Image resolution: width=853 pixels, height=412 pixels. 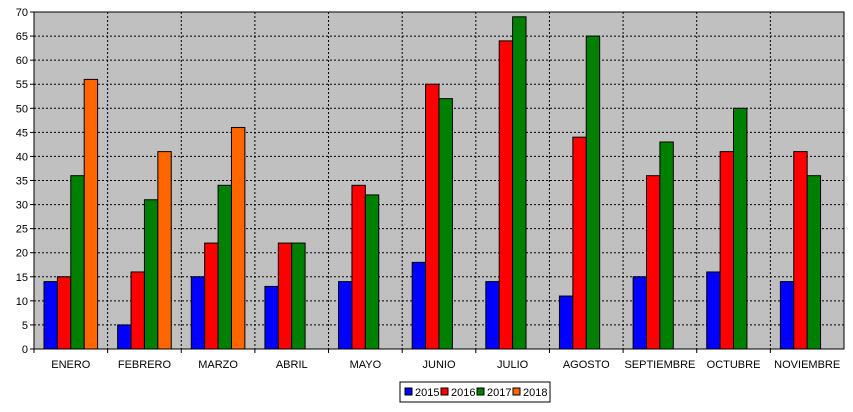 What do you see at coordinates (427, 393) in the screenshot?
I see `legend-label: 2015` at bounding box center [427, 393].